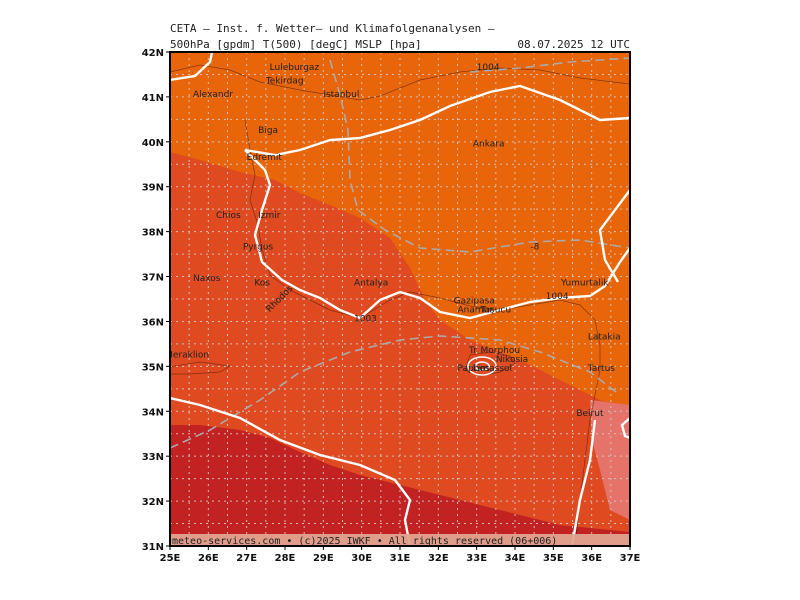 Image resolution: width=800 pixels, height=600 pixels. What do you see at coordinates (228, 216) in the screenshot?
I see `city-label: Chios` at bounding box center [228, 216].